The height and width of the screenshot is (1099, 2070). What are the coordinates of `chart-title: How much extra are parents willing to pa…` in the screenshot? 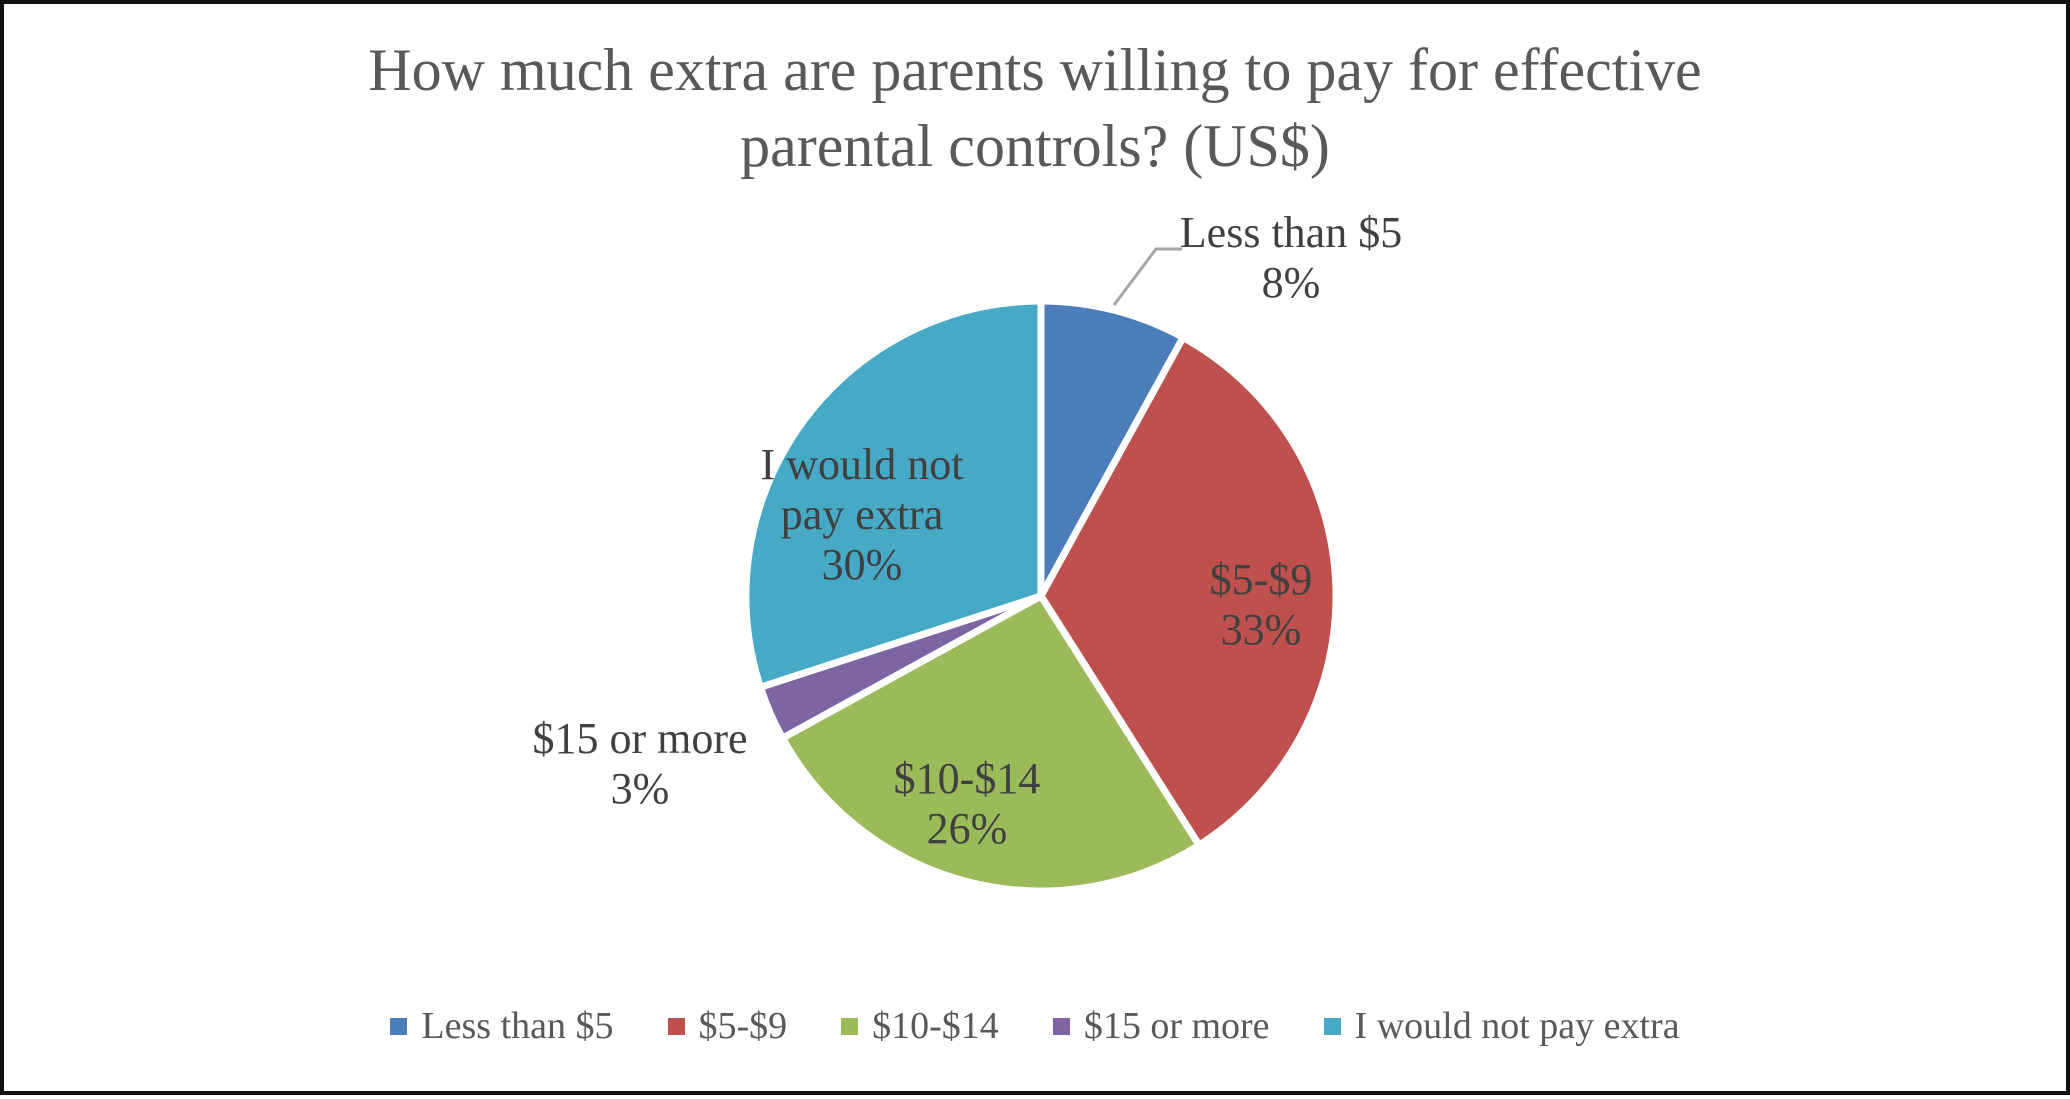 It's located at (1035, 108).